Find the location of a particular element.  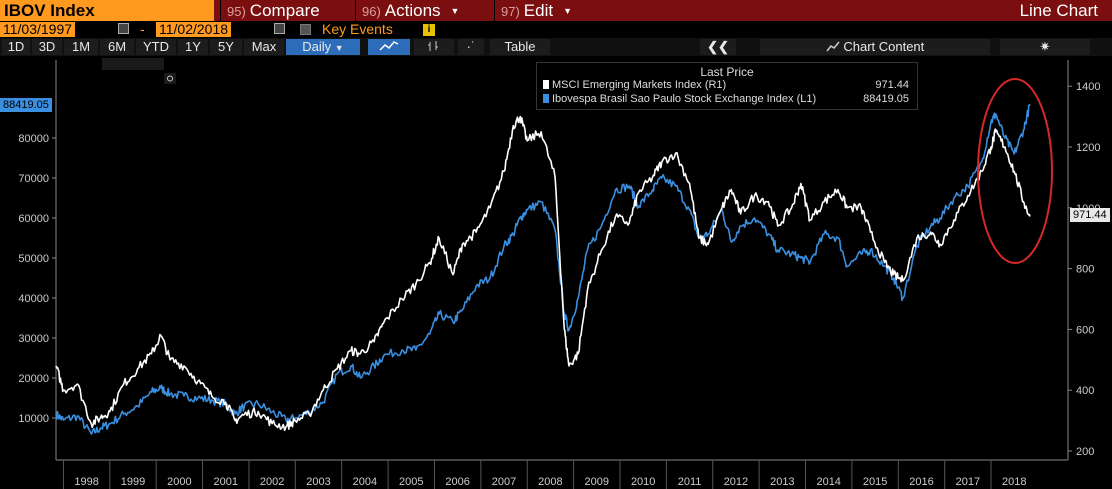

actions-number: 96) is located at coordinates (371, 11).